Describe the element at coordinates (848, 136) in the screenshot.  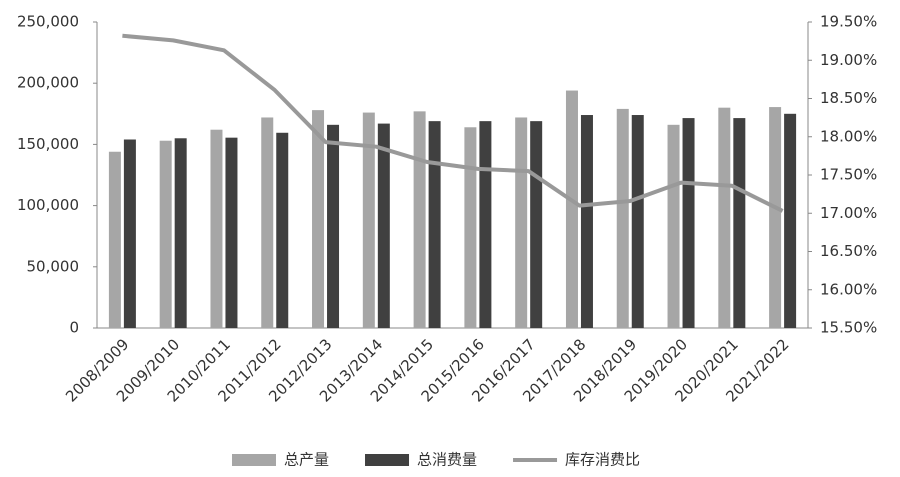
I see `y2-tick-label: 18.00%` at that location.